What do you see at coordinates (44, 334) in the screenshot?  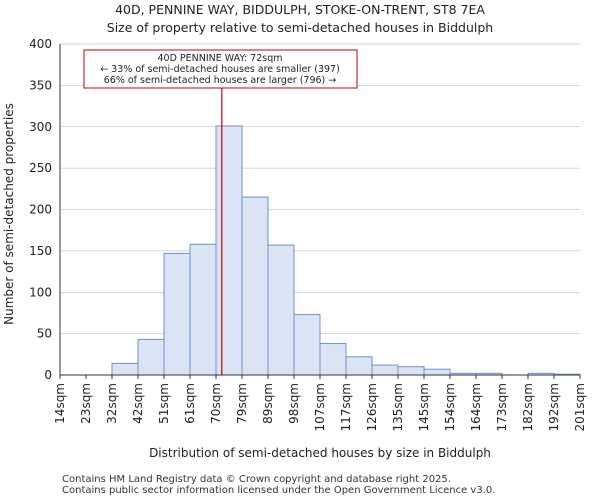 I see `y-tick-label: 50` at bounding box center [44, 334].